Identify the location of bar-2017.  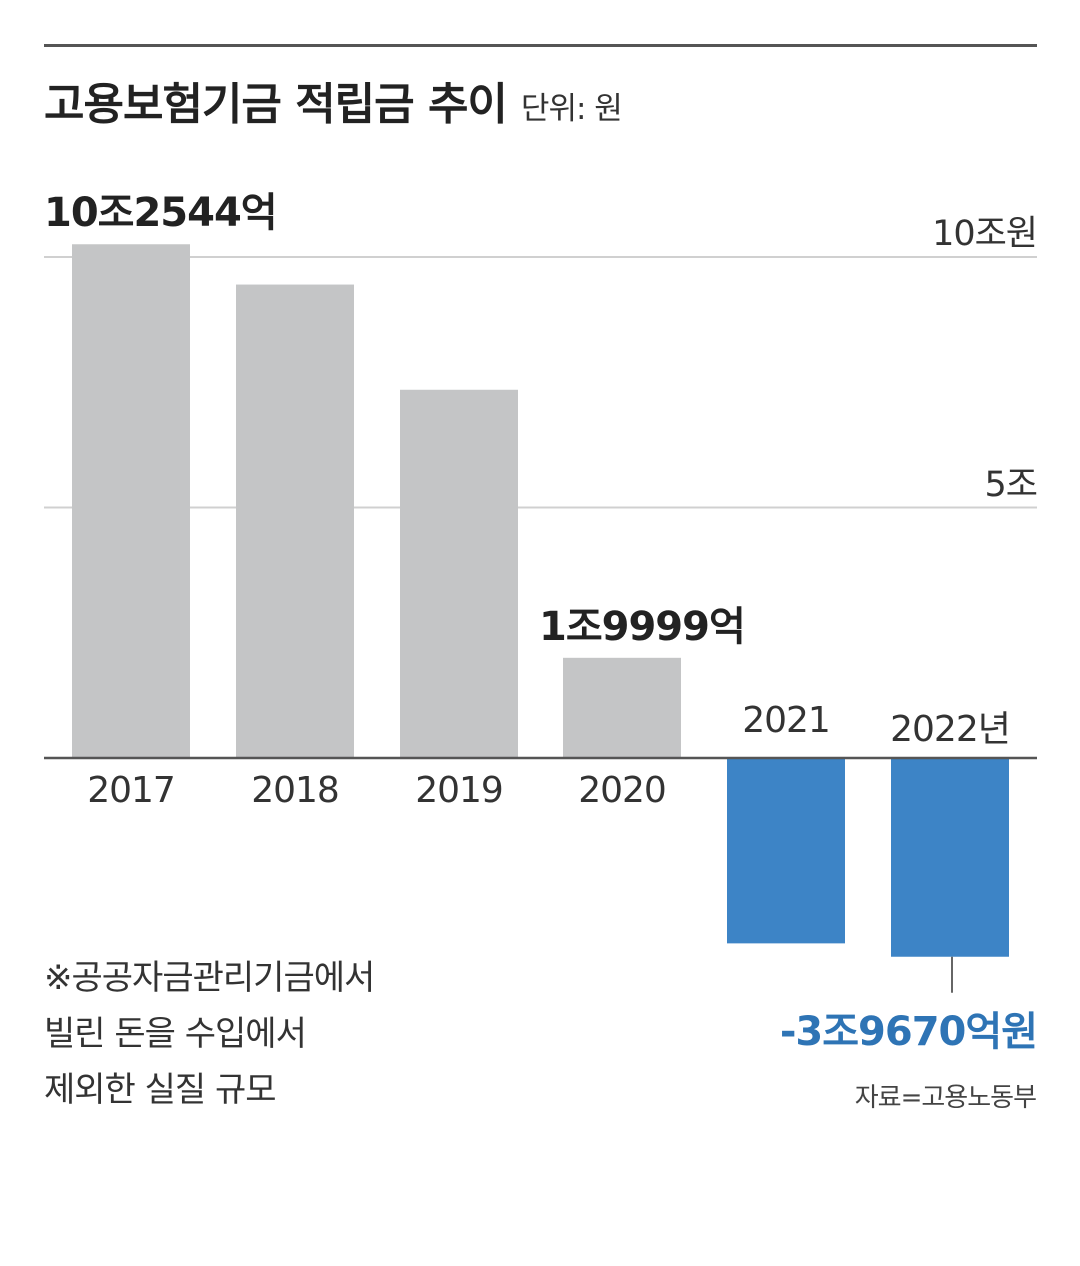
(131, 501).